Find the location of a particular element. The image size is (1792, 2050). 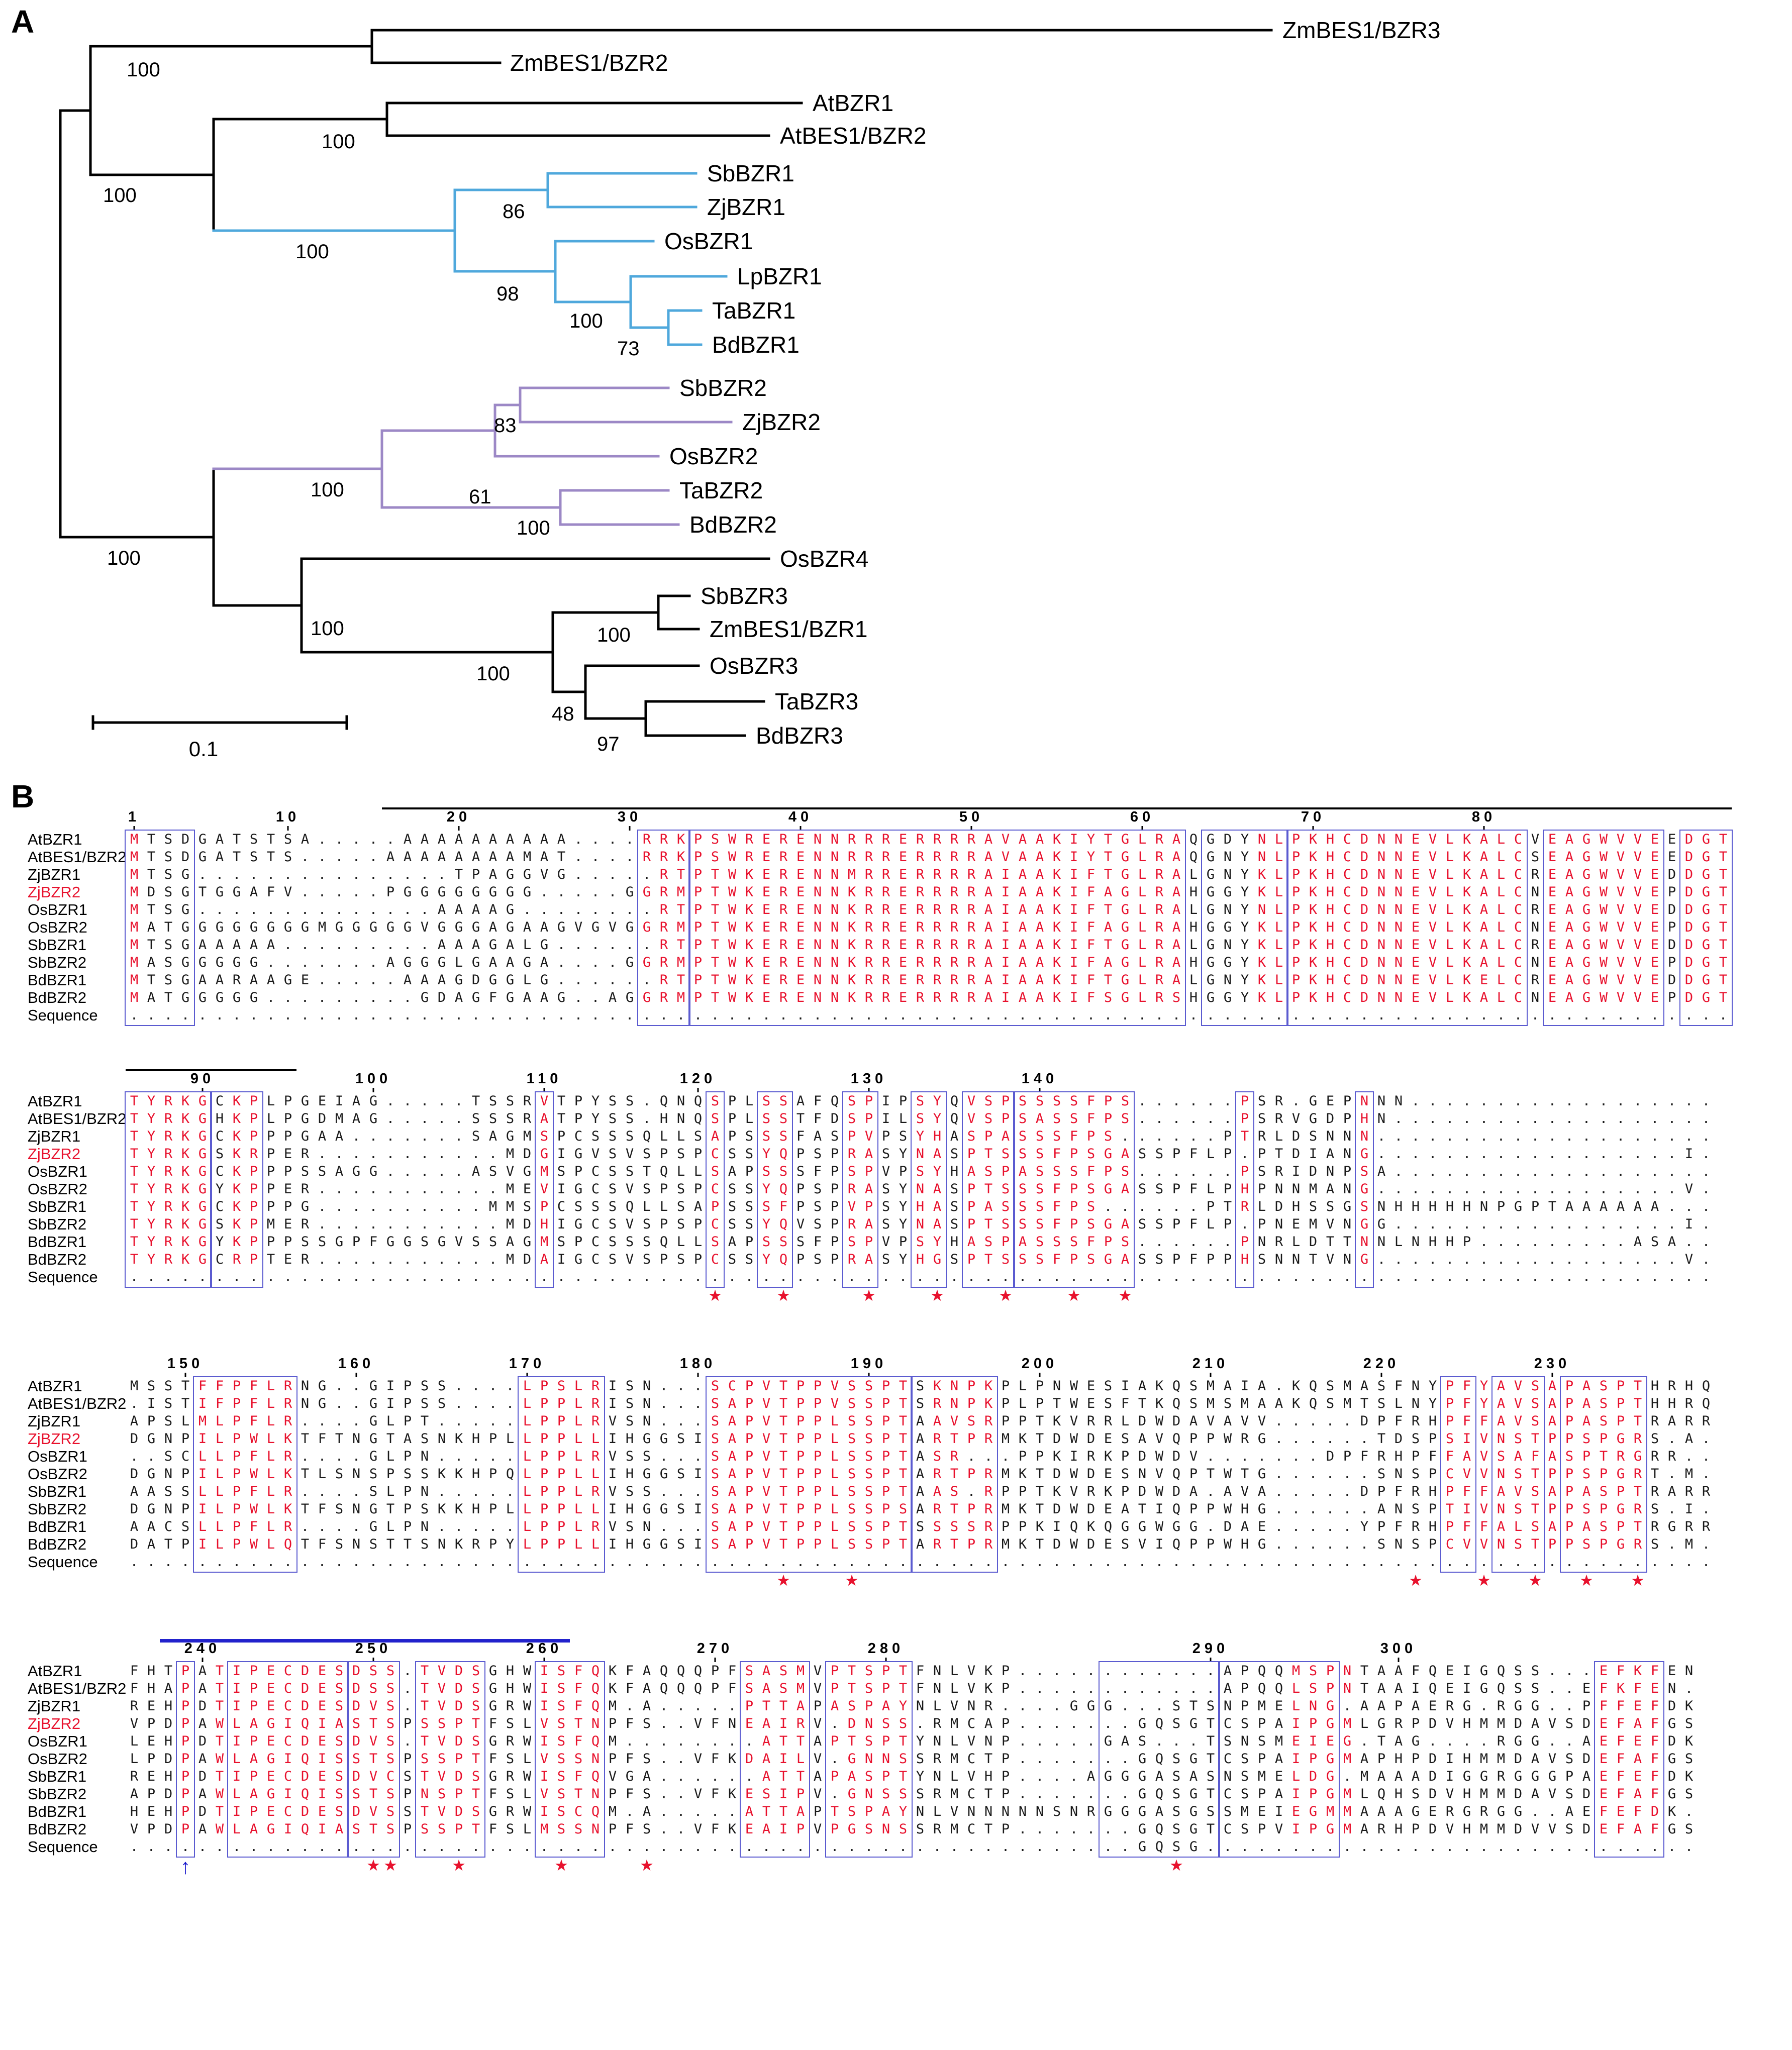

sequence-name-label: ZjBZR1 is located at coordinates (54, 1136).